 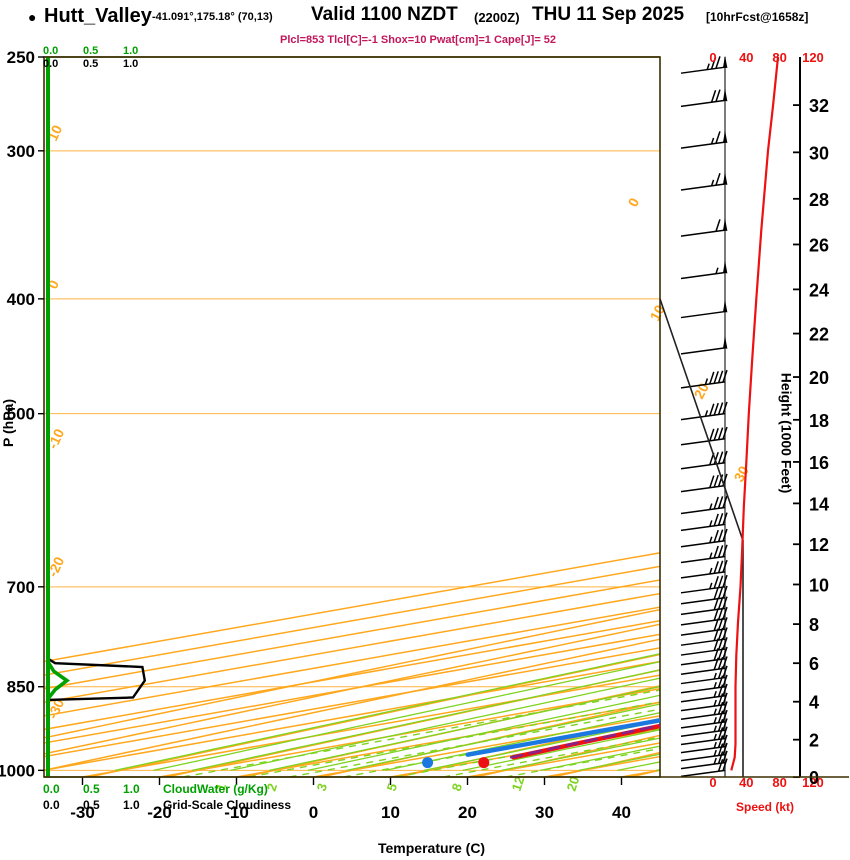 What do you see at coordinates (322, 787) in the screenshot?
I see `mixing-ratio-label-3: 3` at bounding box center [322, 787].